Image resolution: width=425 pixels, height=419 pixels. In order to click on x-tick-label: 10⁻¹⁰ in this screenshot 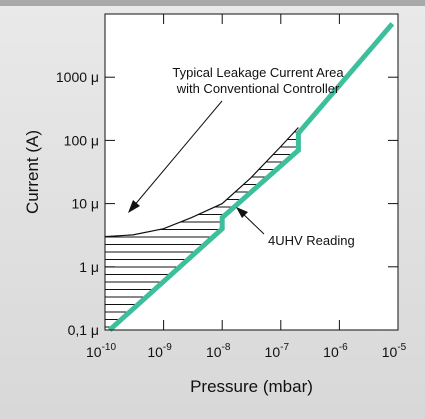, I will do `click(101, 351)`.